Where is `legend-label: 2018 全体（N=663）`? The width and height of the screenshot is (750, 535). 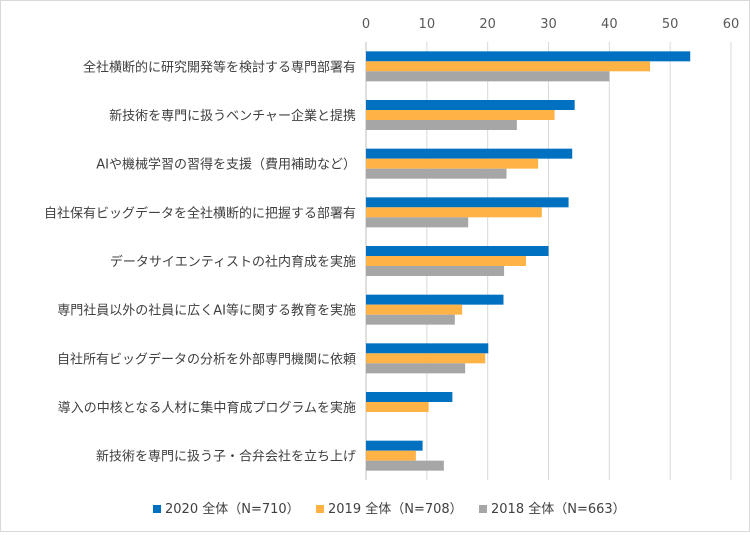
legend-label: 2018 全体（N=663） is located at coordinates (558, 509).